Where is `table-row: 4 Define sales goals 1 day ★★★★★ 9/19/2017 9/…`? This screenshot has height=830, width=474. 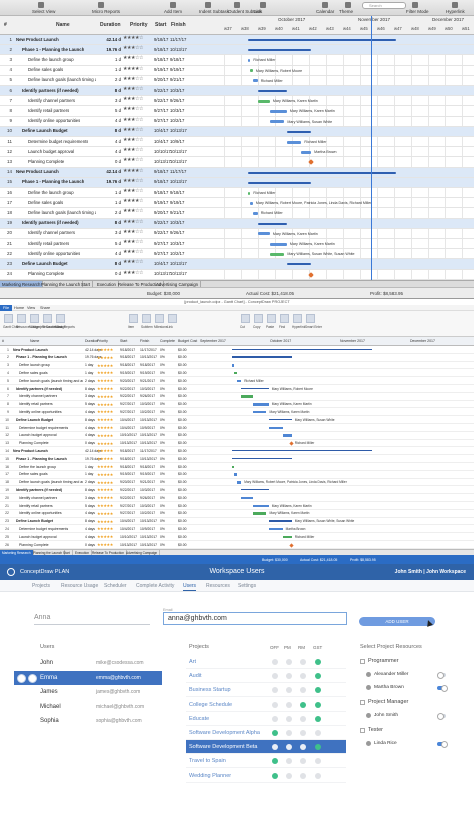
table-row: 4 Define sales goals 1 day ★★★★★ 9/19/2017 9/… is located at coordinates (237, 373).